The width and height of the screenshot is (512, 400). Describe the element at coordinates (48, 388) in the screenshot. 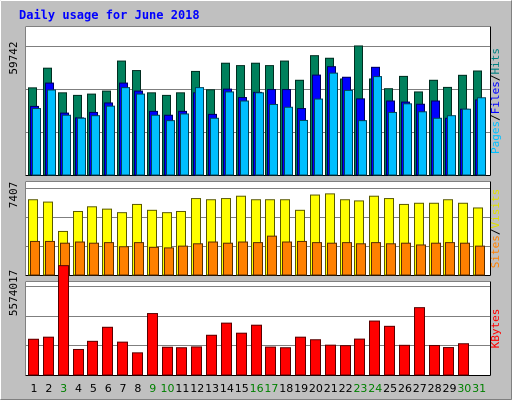

I see `day-label-2: 2` at that location.